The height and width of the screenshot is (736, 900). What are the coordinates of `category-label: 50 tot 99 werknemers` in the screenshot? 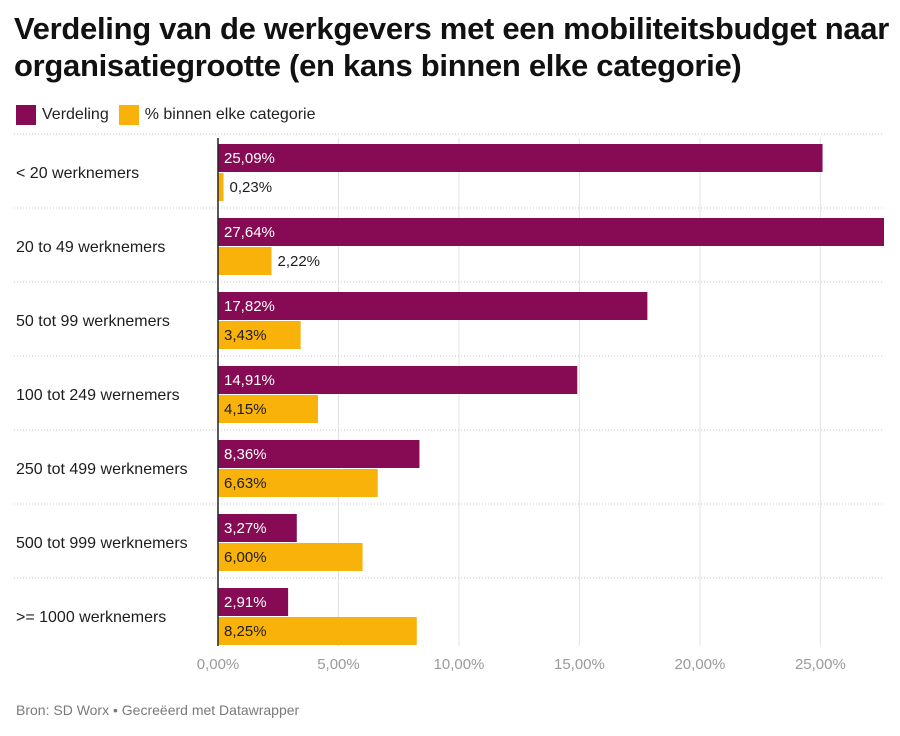 It's located at (93, 321).